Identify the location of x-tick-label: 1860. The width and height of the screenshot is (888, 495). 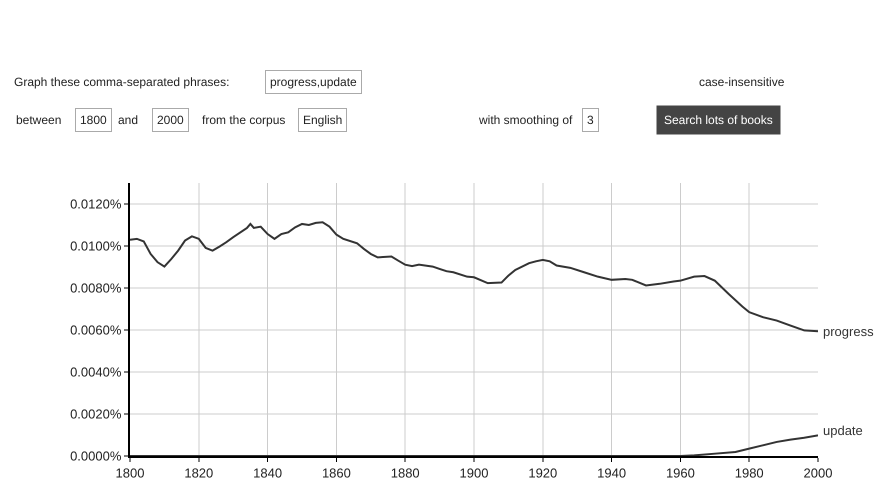
(336, 473).